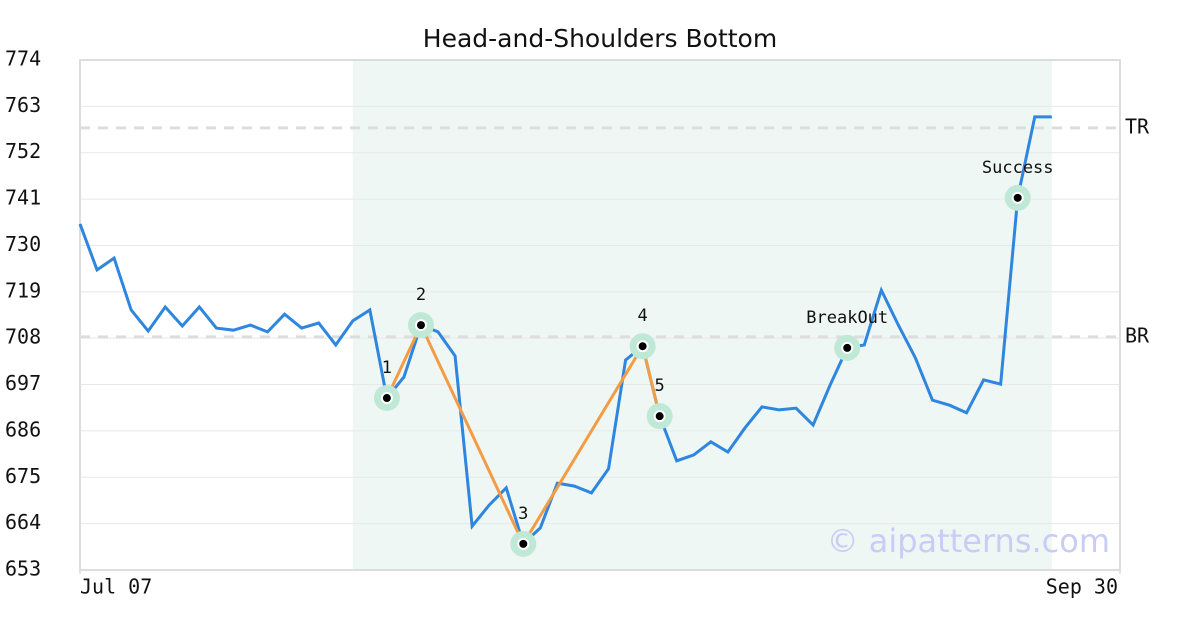  I want to click on point-label: Success, so click(1018, 168).